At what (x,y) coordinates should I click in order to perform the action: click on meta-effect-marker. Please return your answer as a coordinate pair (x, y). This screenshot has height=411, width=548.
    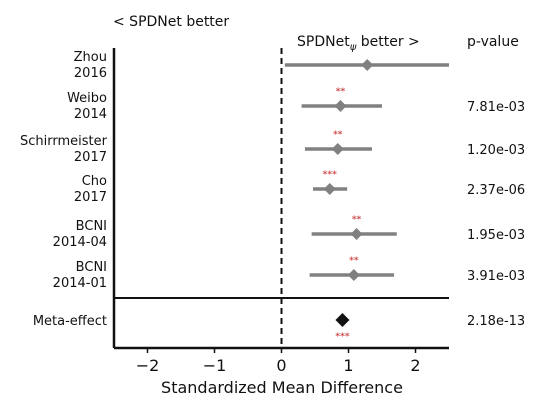
    Looking at the image, I should click on (342, 320).